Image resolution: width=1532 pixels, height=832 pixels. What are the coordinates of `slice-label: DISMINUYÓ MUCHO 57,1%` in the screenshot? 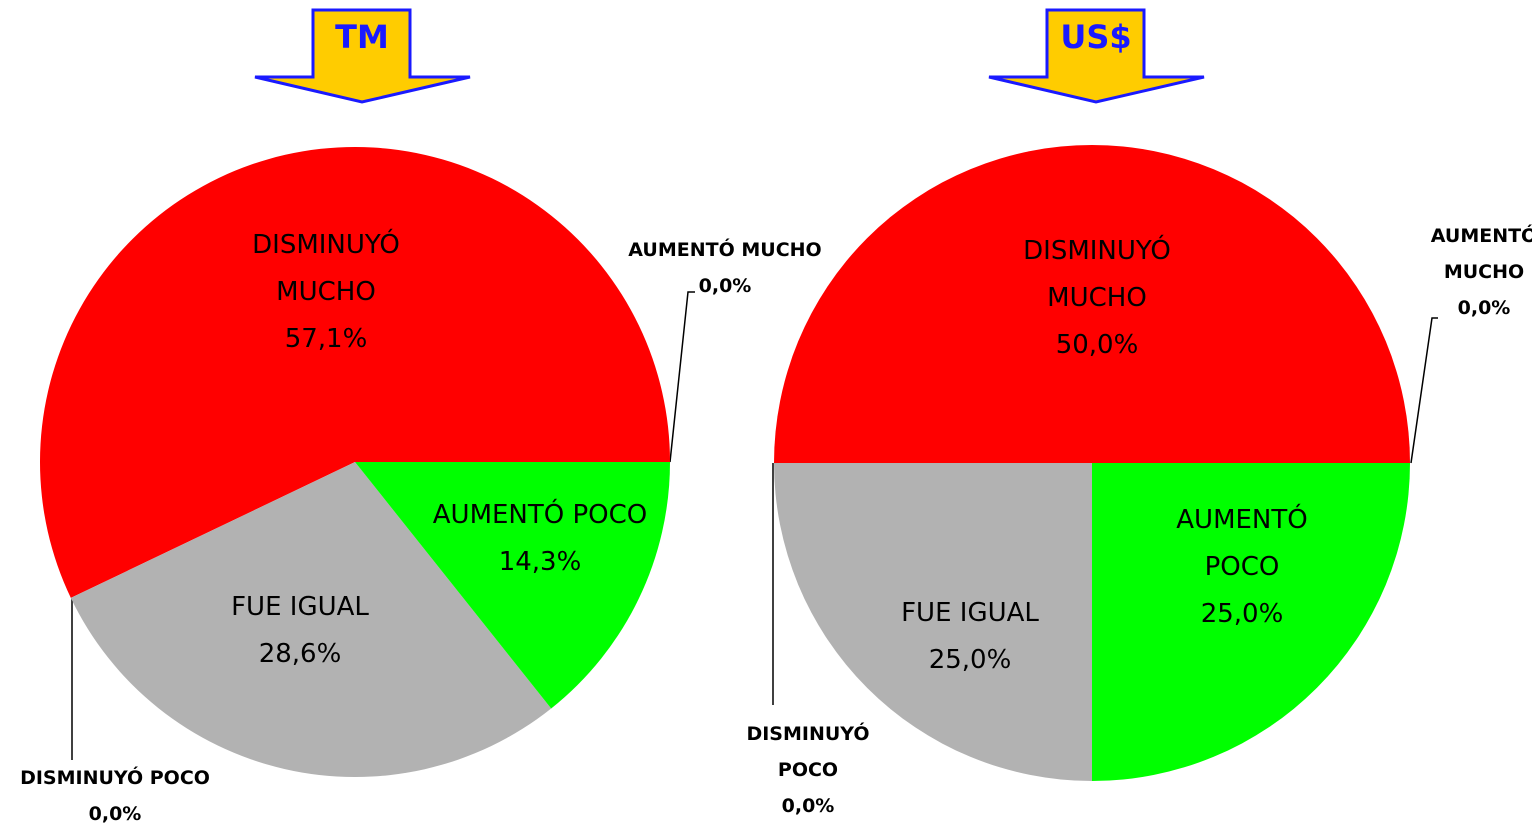 It's located at (326, 292).